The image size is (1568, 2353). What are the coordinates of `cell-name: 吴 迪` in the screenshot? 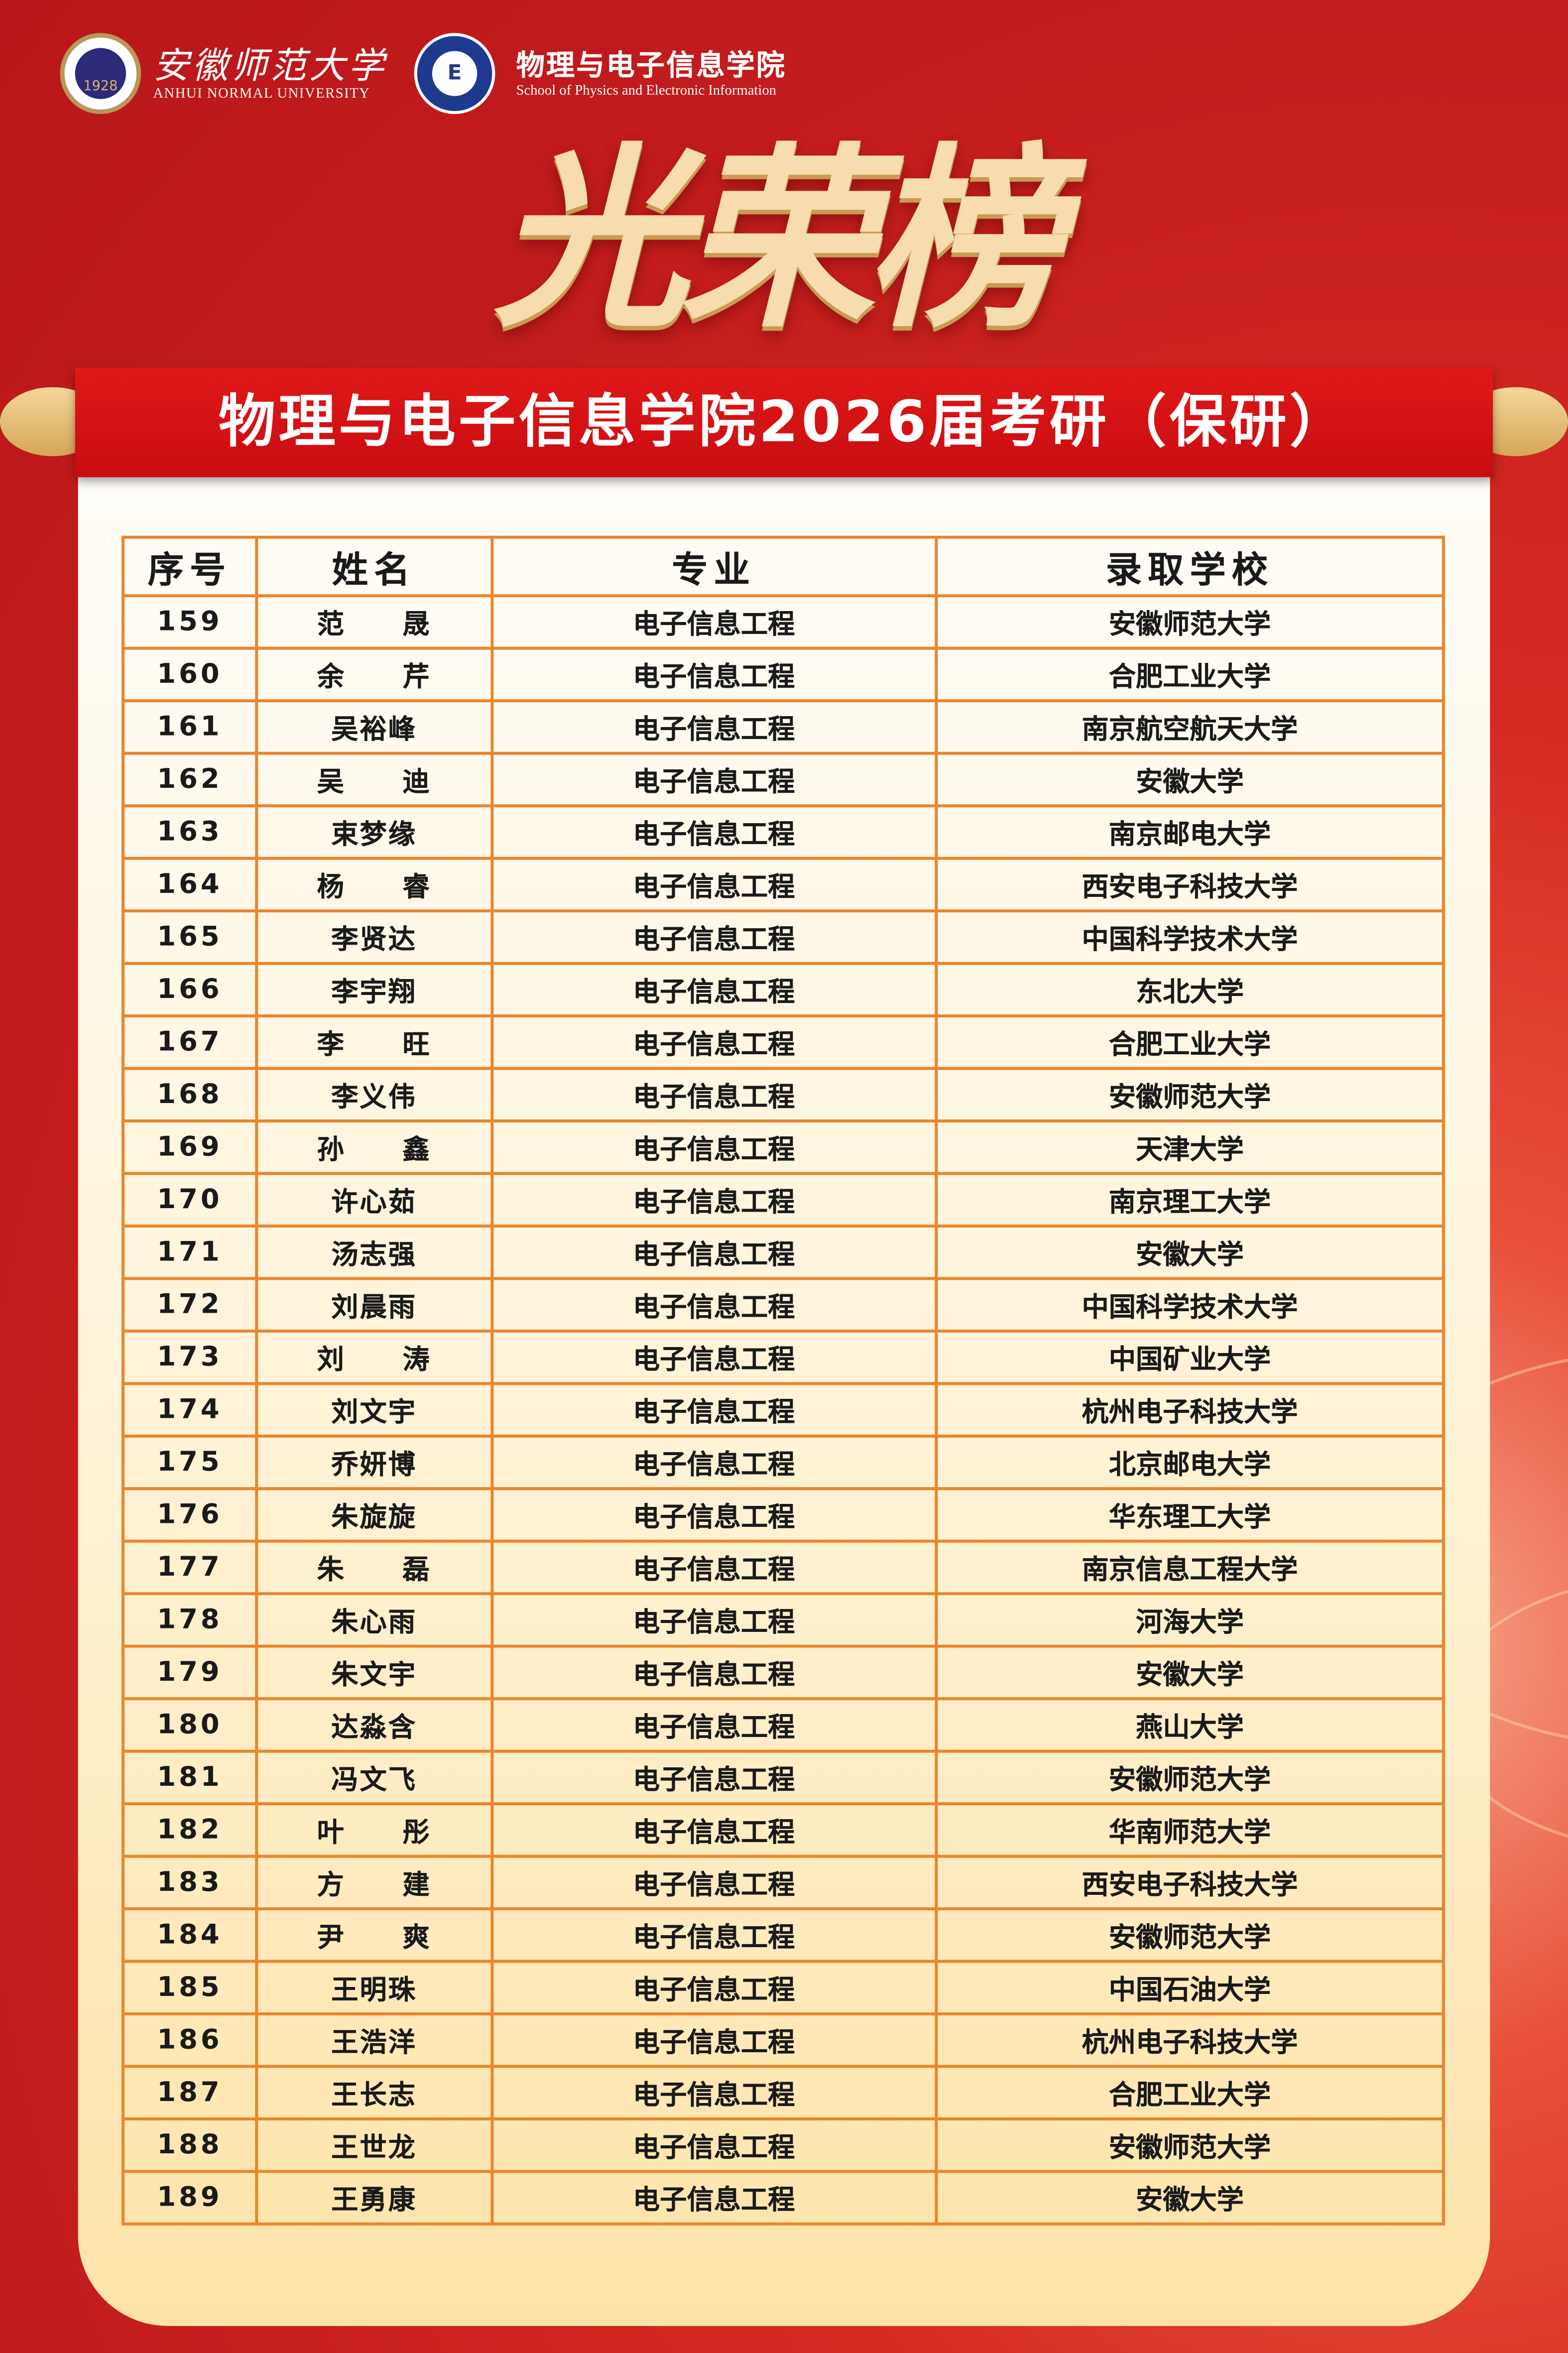 It's located at (373, 779).